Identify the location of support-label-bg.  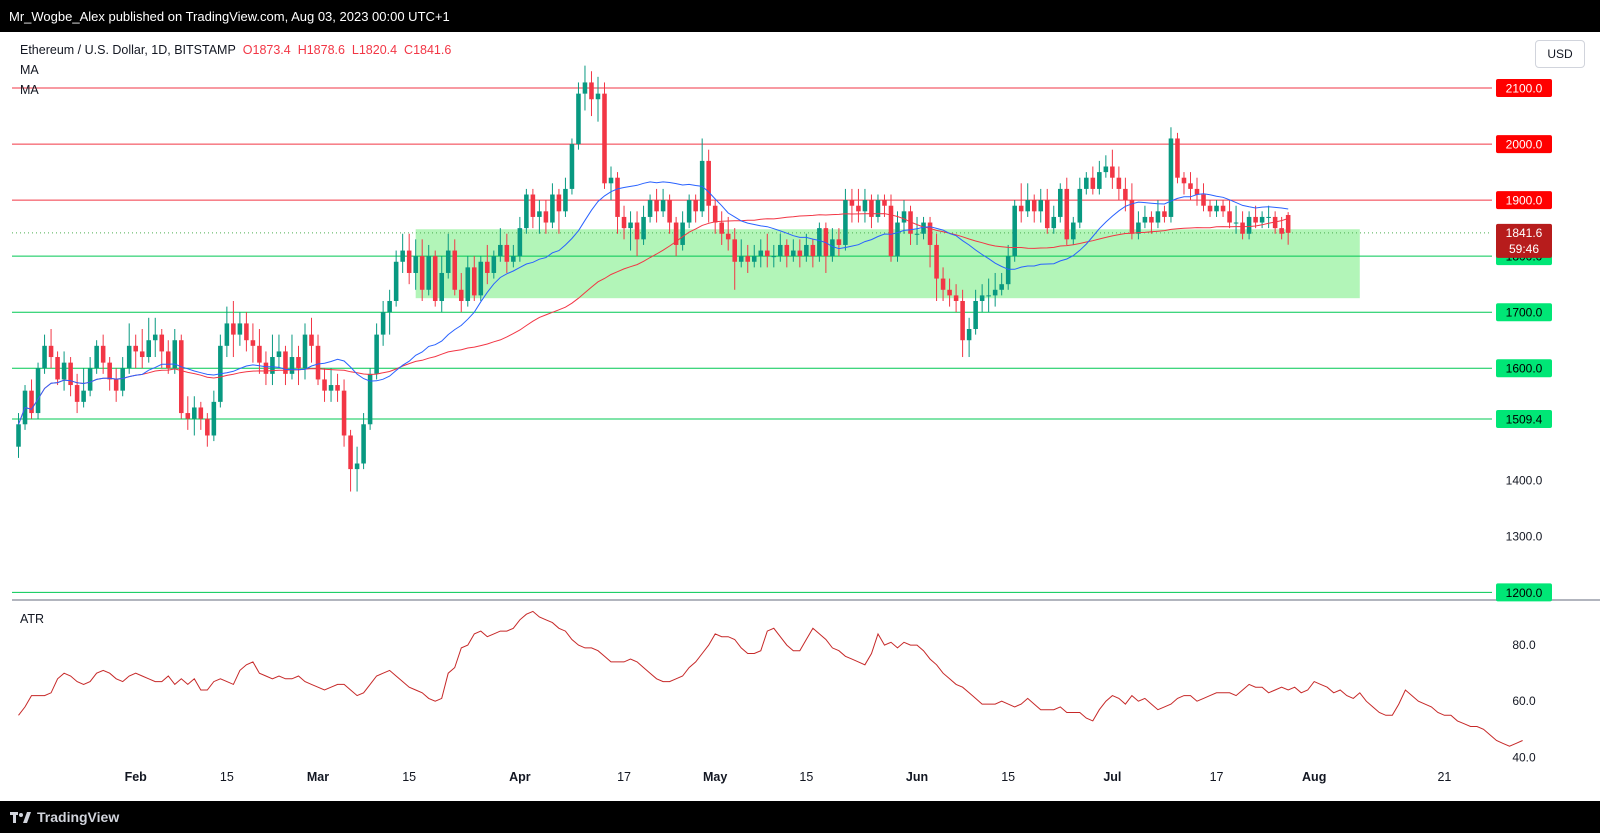
(1524, 419).